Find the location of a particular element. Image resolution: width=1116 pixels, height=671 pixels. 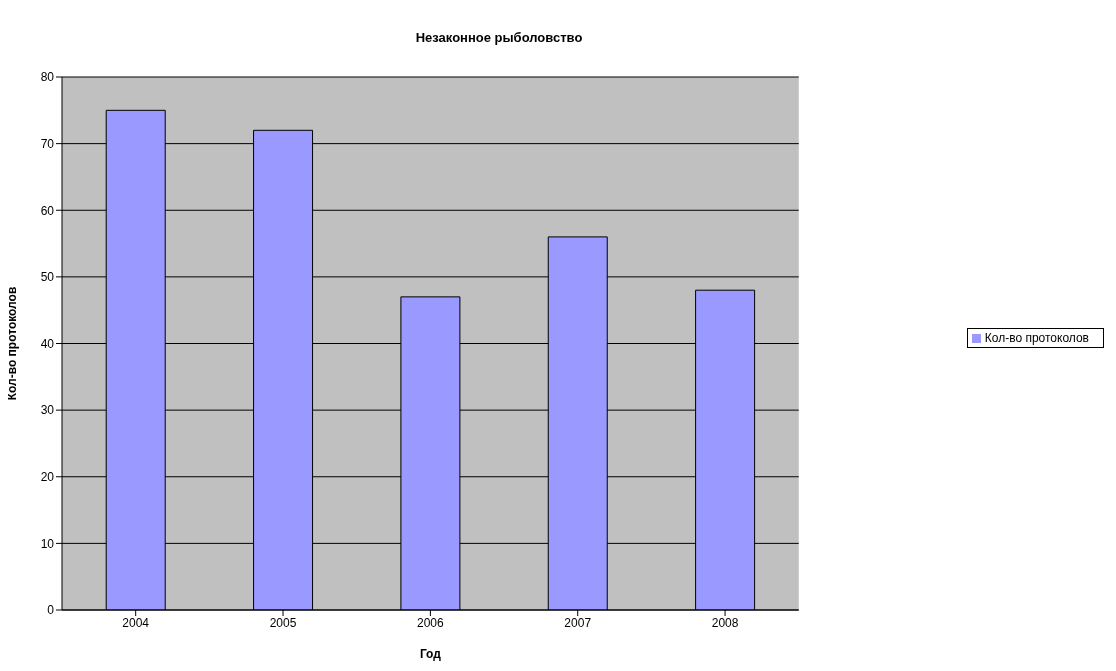

x-tick-label: 2004 is located at coordinates (136, 622).